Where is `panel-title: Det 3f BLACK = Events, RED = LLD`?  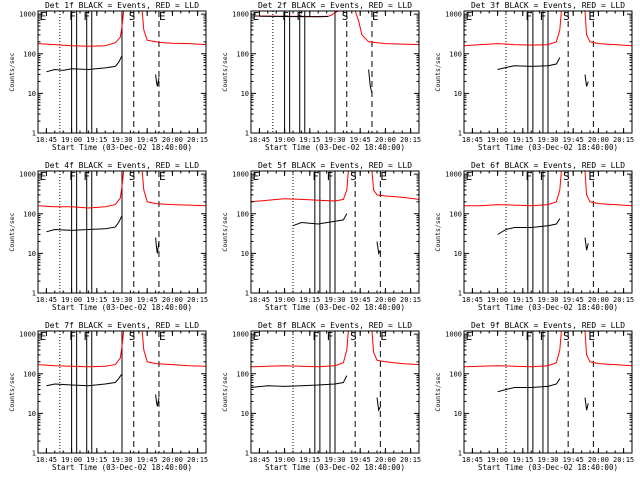 panel-title: Det 3f BLACK = Events, RED = LLD is located at coordinates (548, 5).